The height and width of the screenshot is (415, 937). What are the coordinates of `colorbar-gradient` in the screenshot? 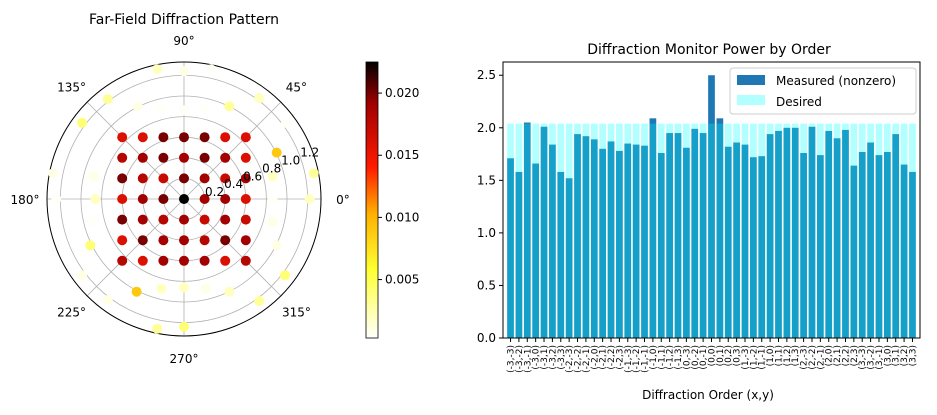 It's located at (372, 200).